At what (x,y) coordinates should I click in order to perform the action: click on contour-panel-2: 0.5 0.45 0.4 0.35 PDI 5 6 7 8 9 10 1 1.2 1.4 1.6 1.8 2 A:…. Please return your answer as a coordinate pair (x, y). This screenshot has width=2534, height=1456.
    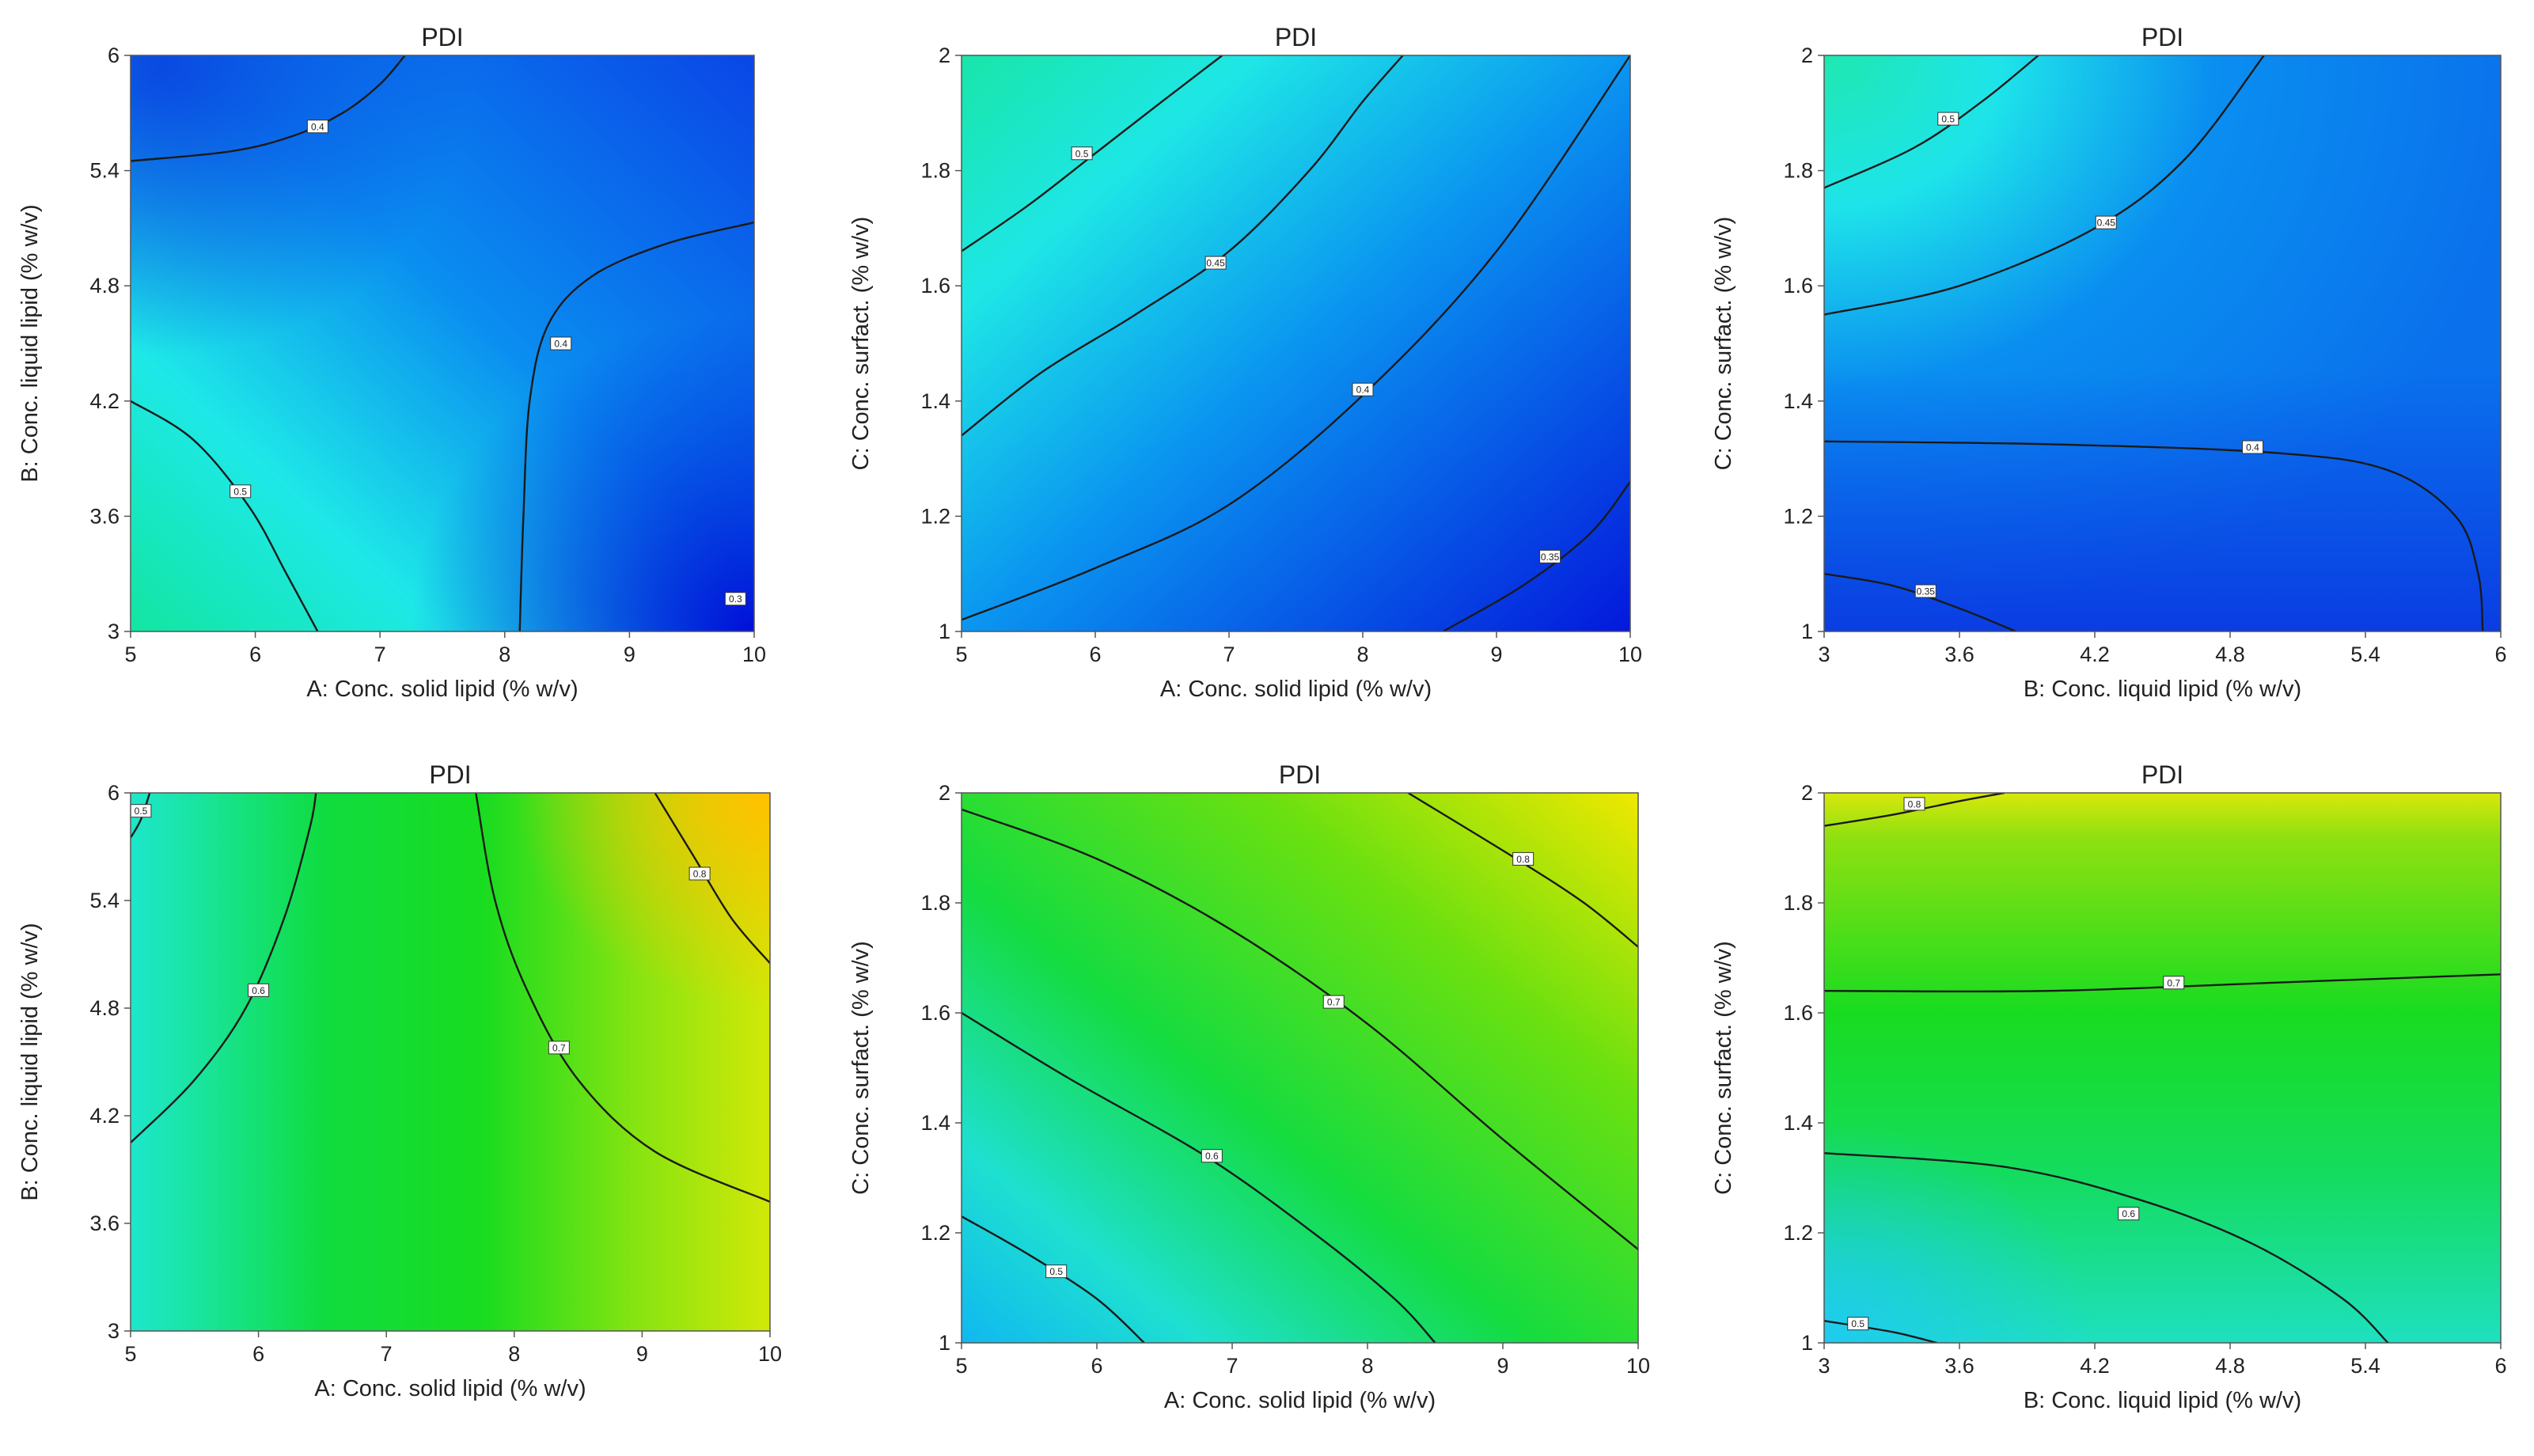
    Looking at the image, I should click on (1245, 362).